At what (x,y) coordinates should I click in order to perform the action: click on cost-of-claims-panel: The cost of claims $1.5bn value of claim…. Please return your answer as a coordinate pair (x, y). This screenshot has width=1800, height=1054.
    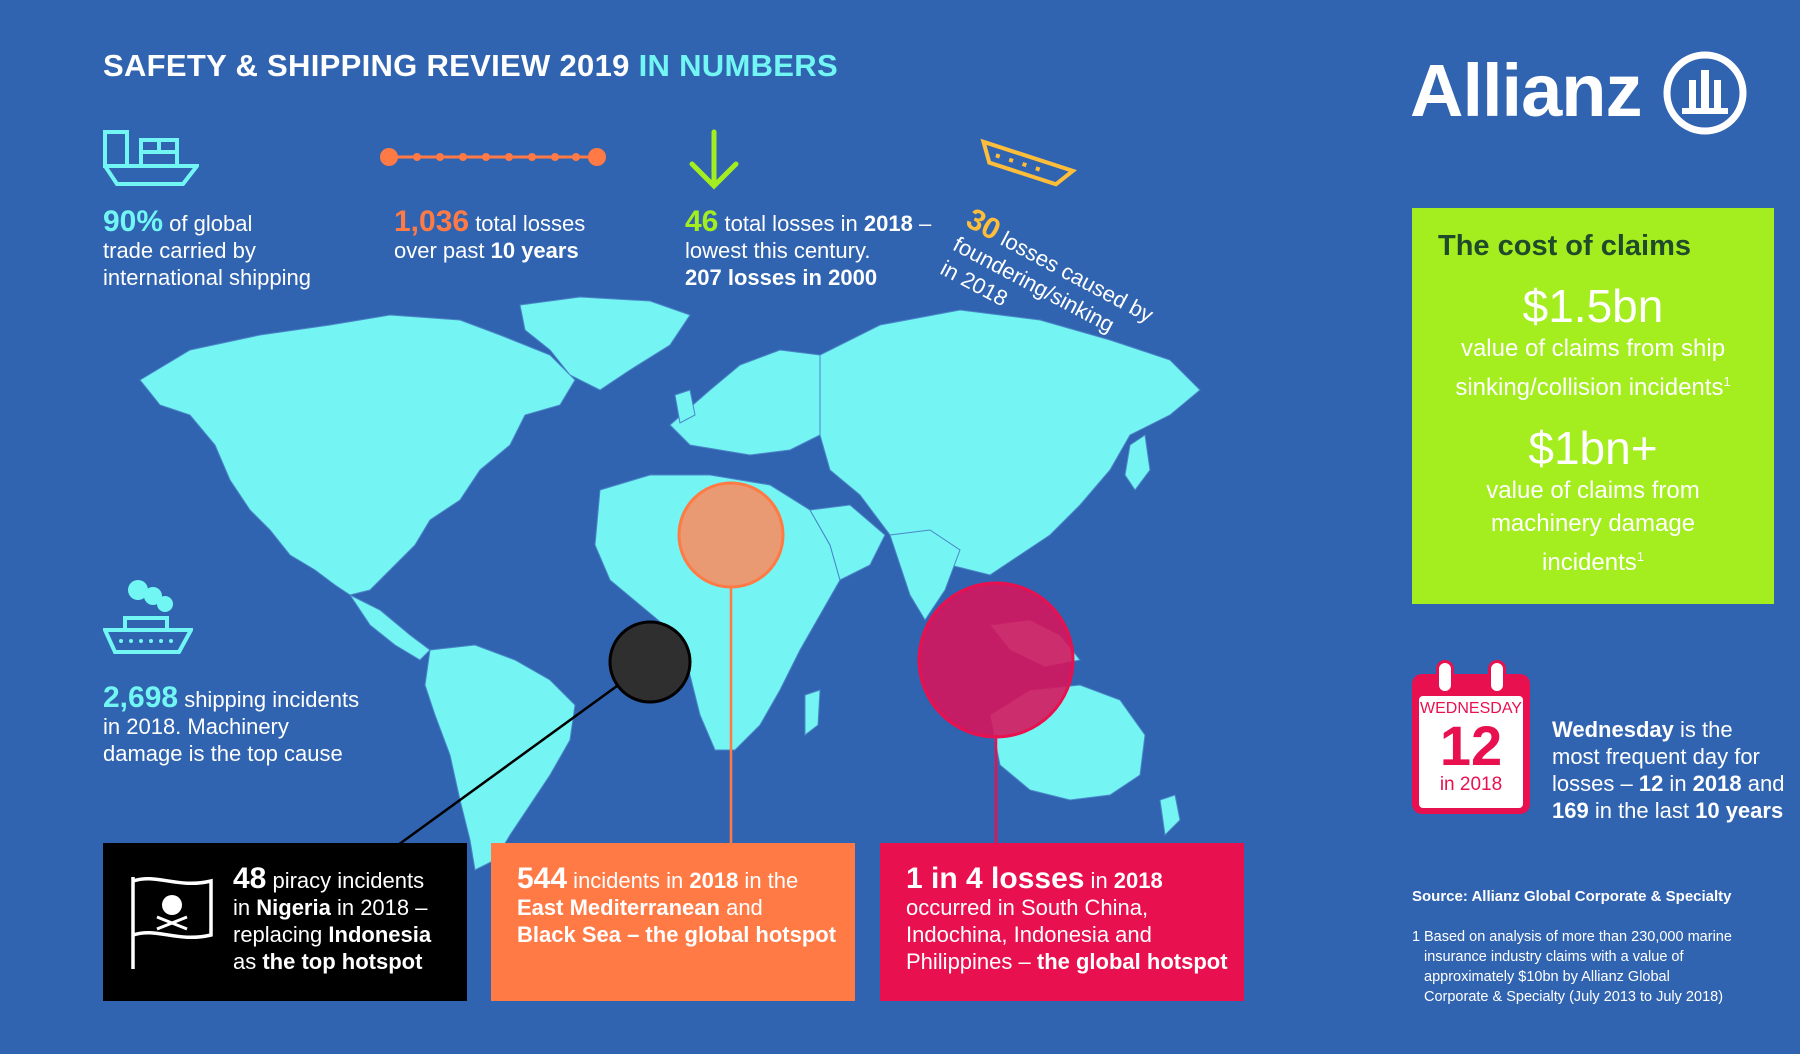
    Looking at the image, I should click on (1593, 406).